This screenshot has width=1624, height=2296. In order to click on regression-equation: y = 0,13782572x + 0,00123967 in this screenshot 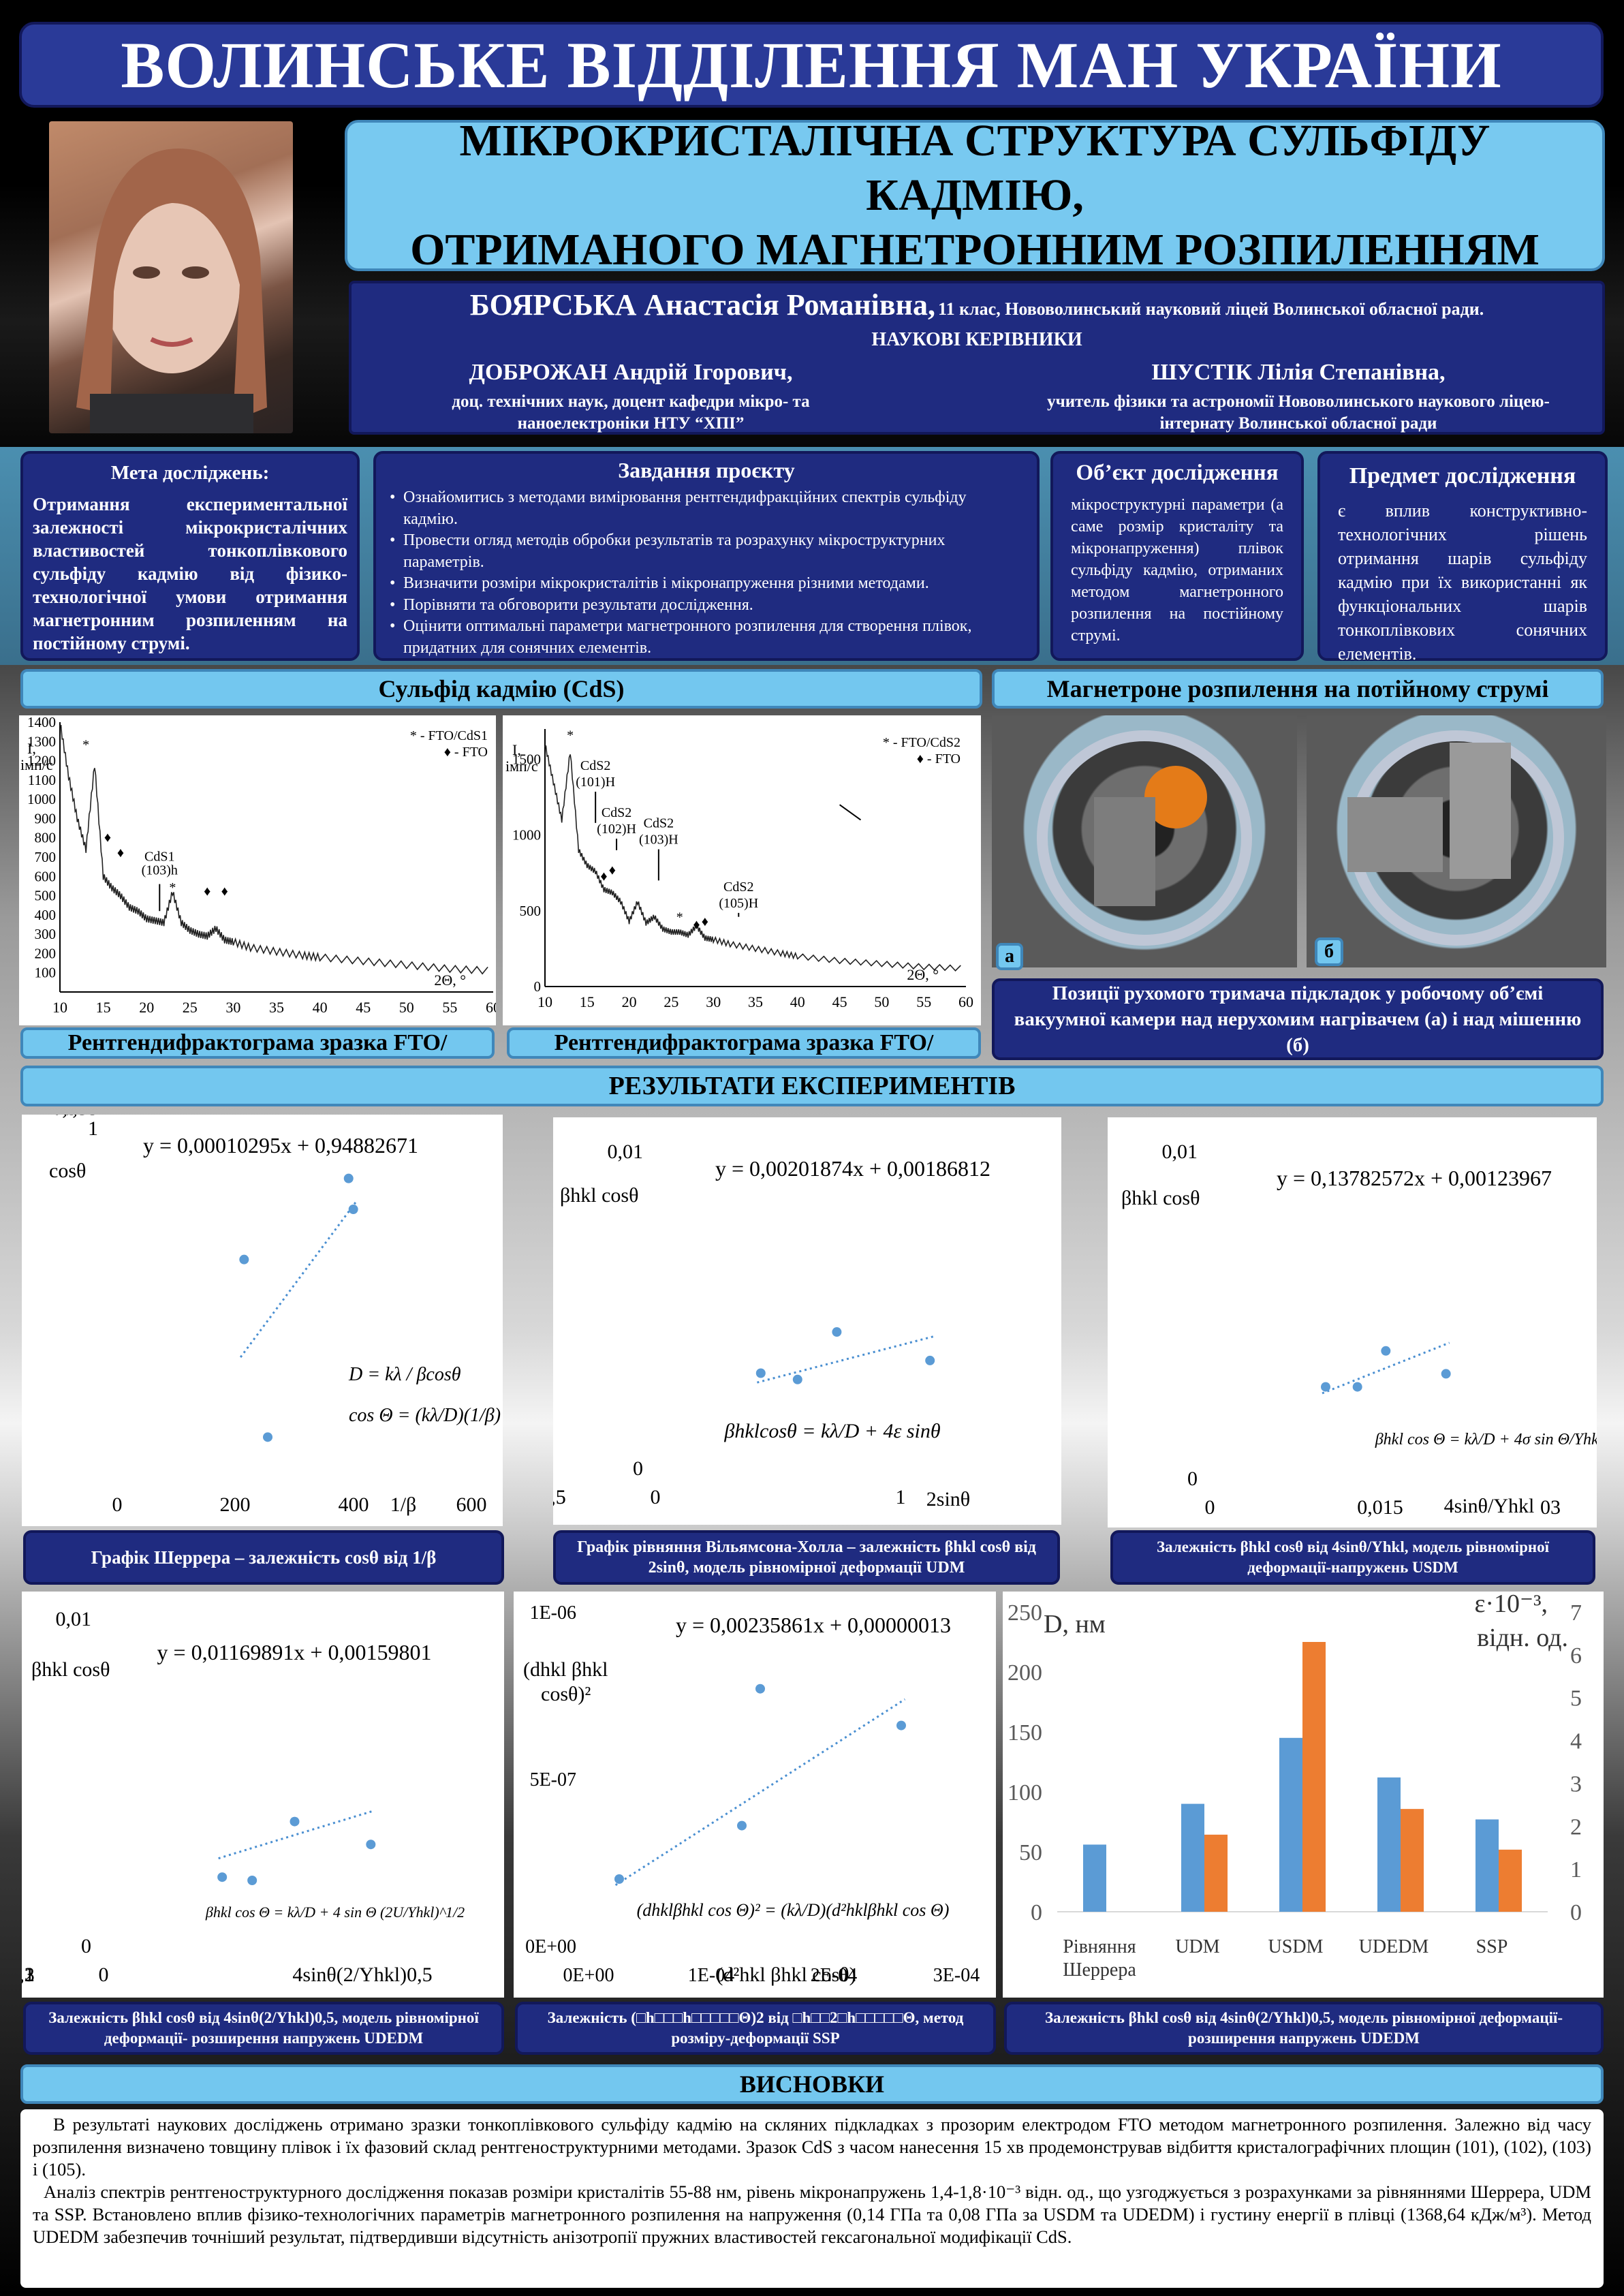, I will do `click(1414, 1178)`.